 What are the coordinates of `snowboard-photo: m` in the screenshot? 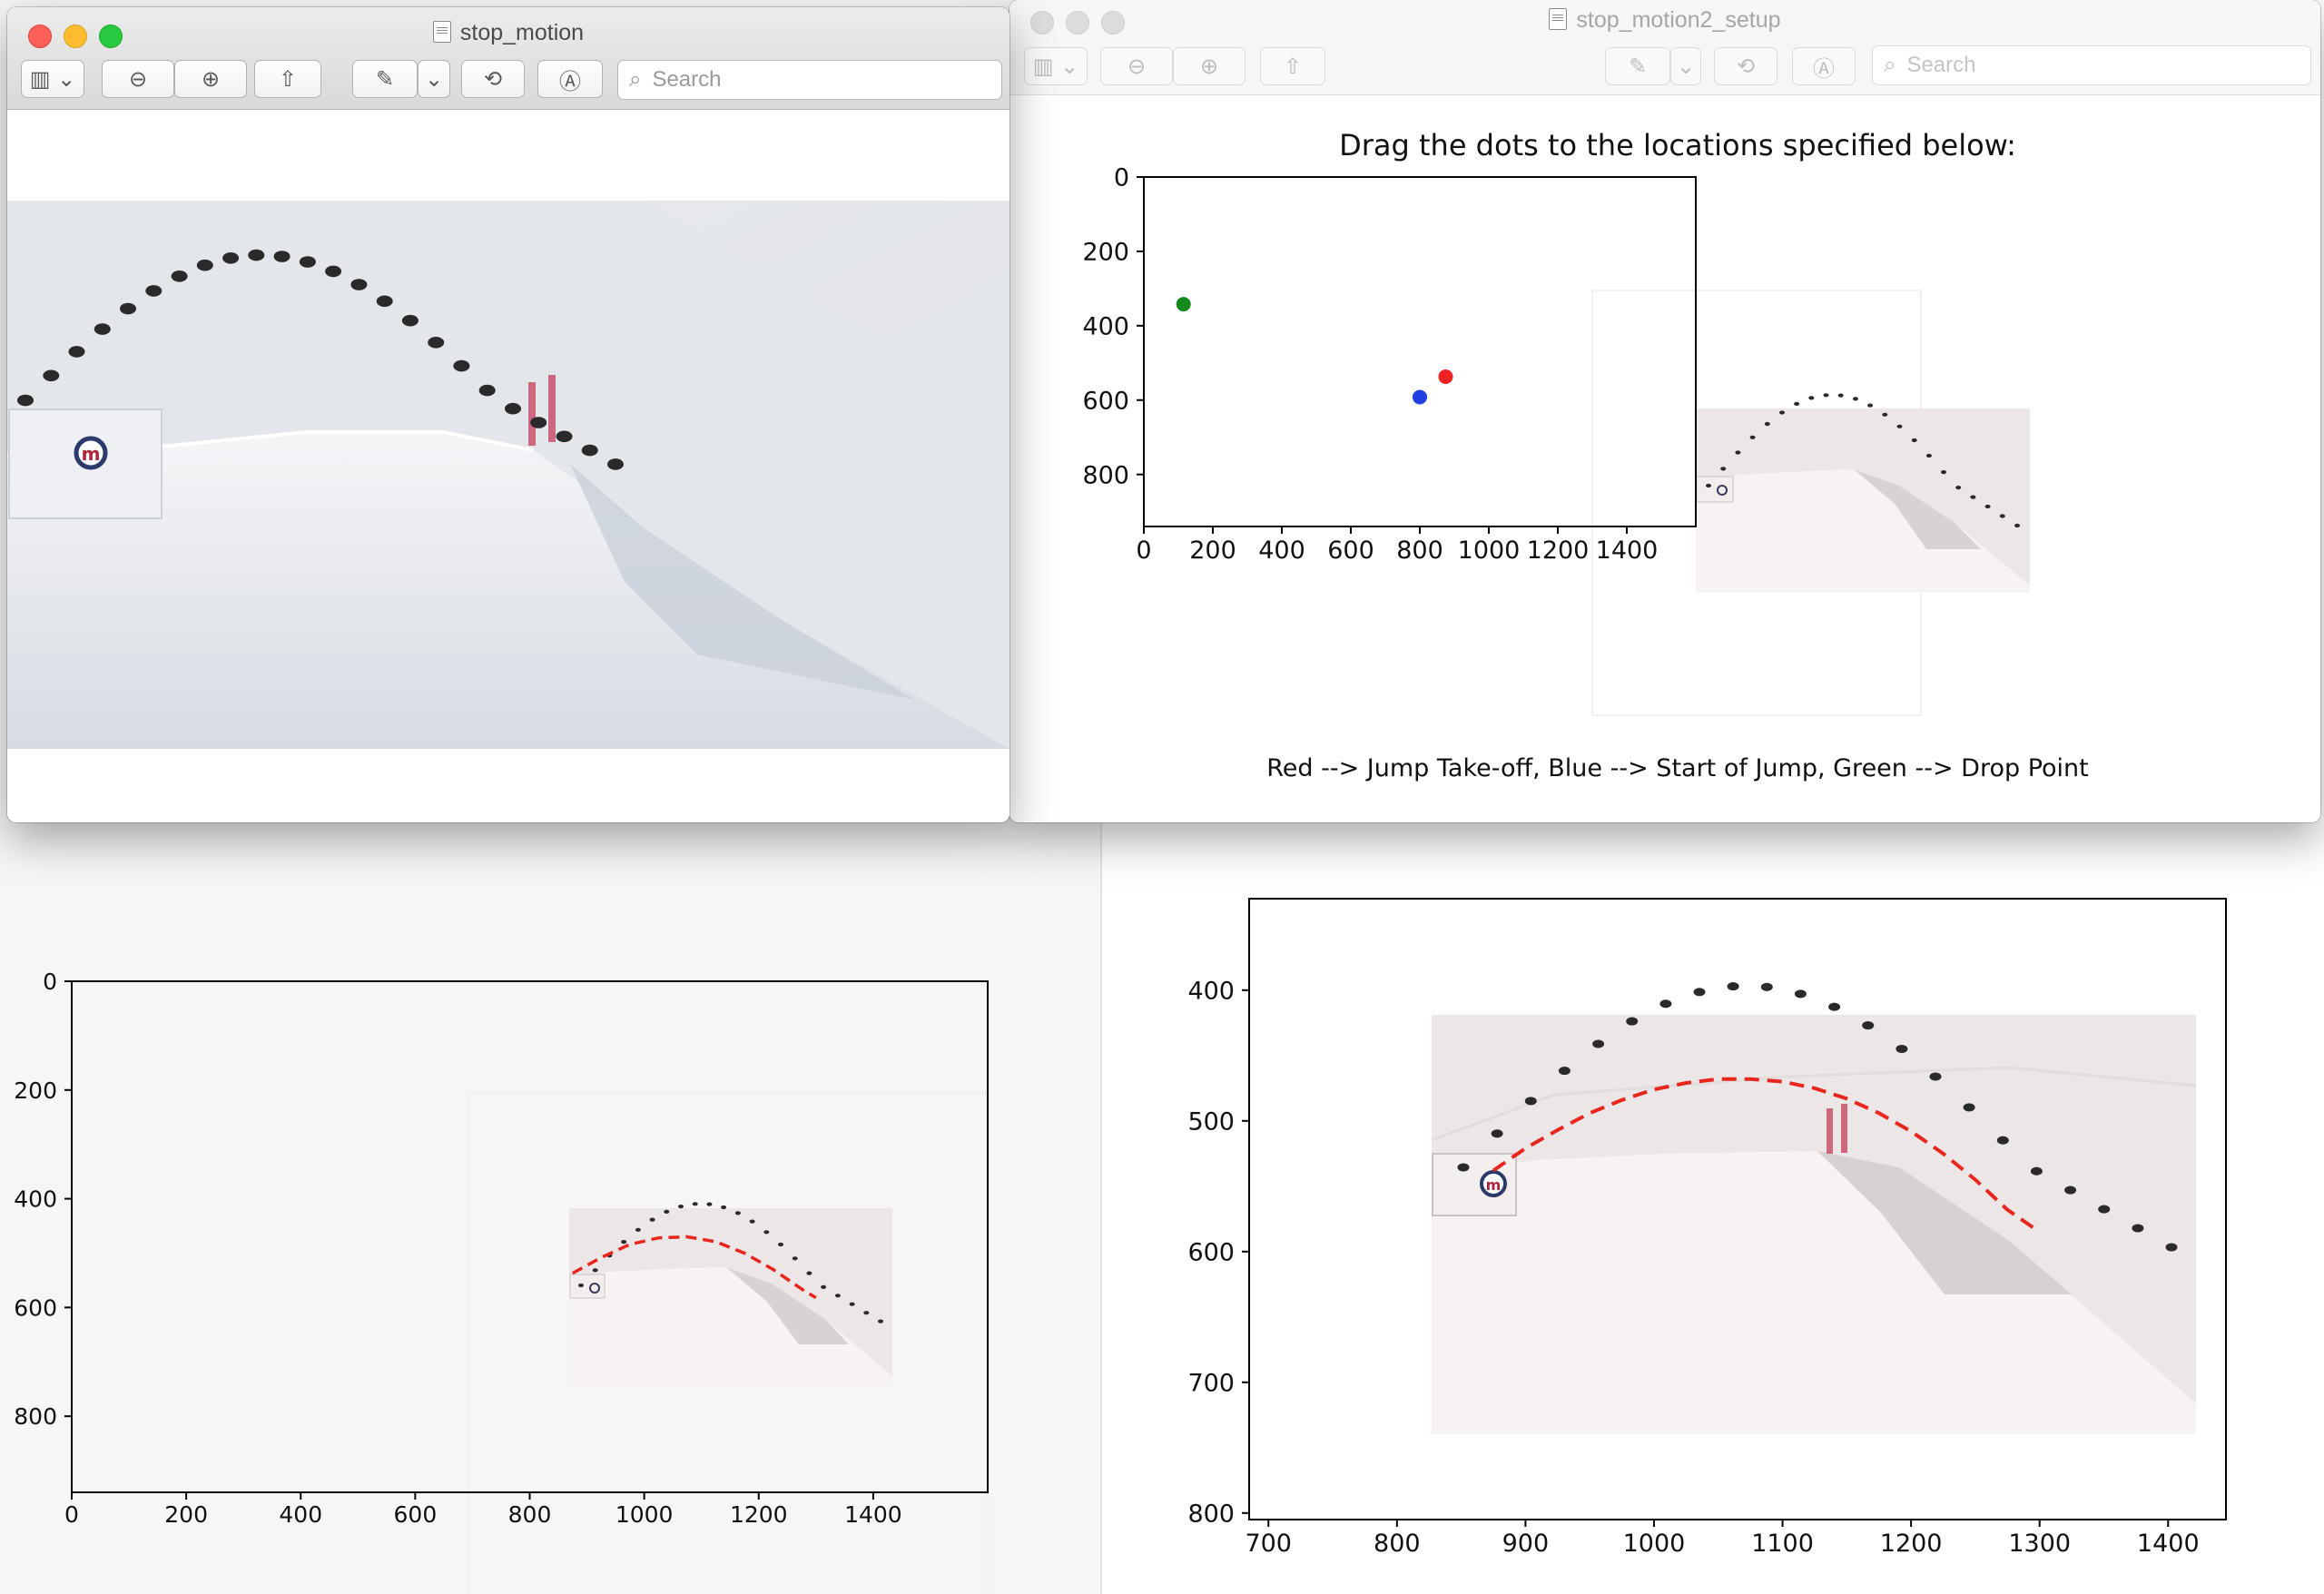 It's located at (1814, 1224).